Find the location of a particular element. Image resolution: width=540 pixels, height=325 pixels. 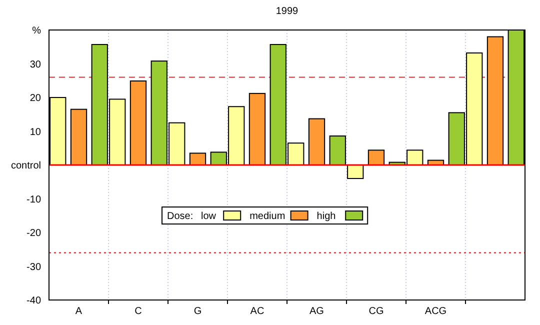

x-tick-label: AG is located at coordinates (317, 311).